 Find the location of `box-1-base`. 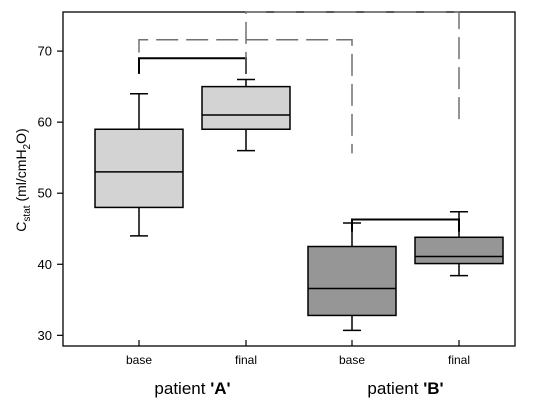

box-1-base is located at coordinates (139, 164).